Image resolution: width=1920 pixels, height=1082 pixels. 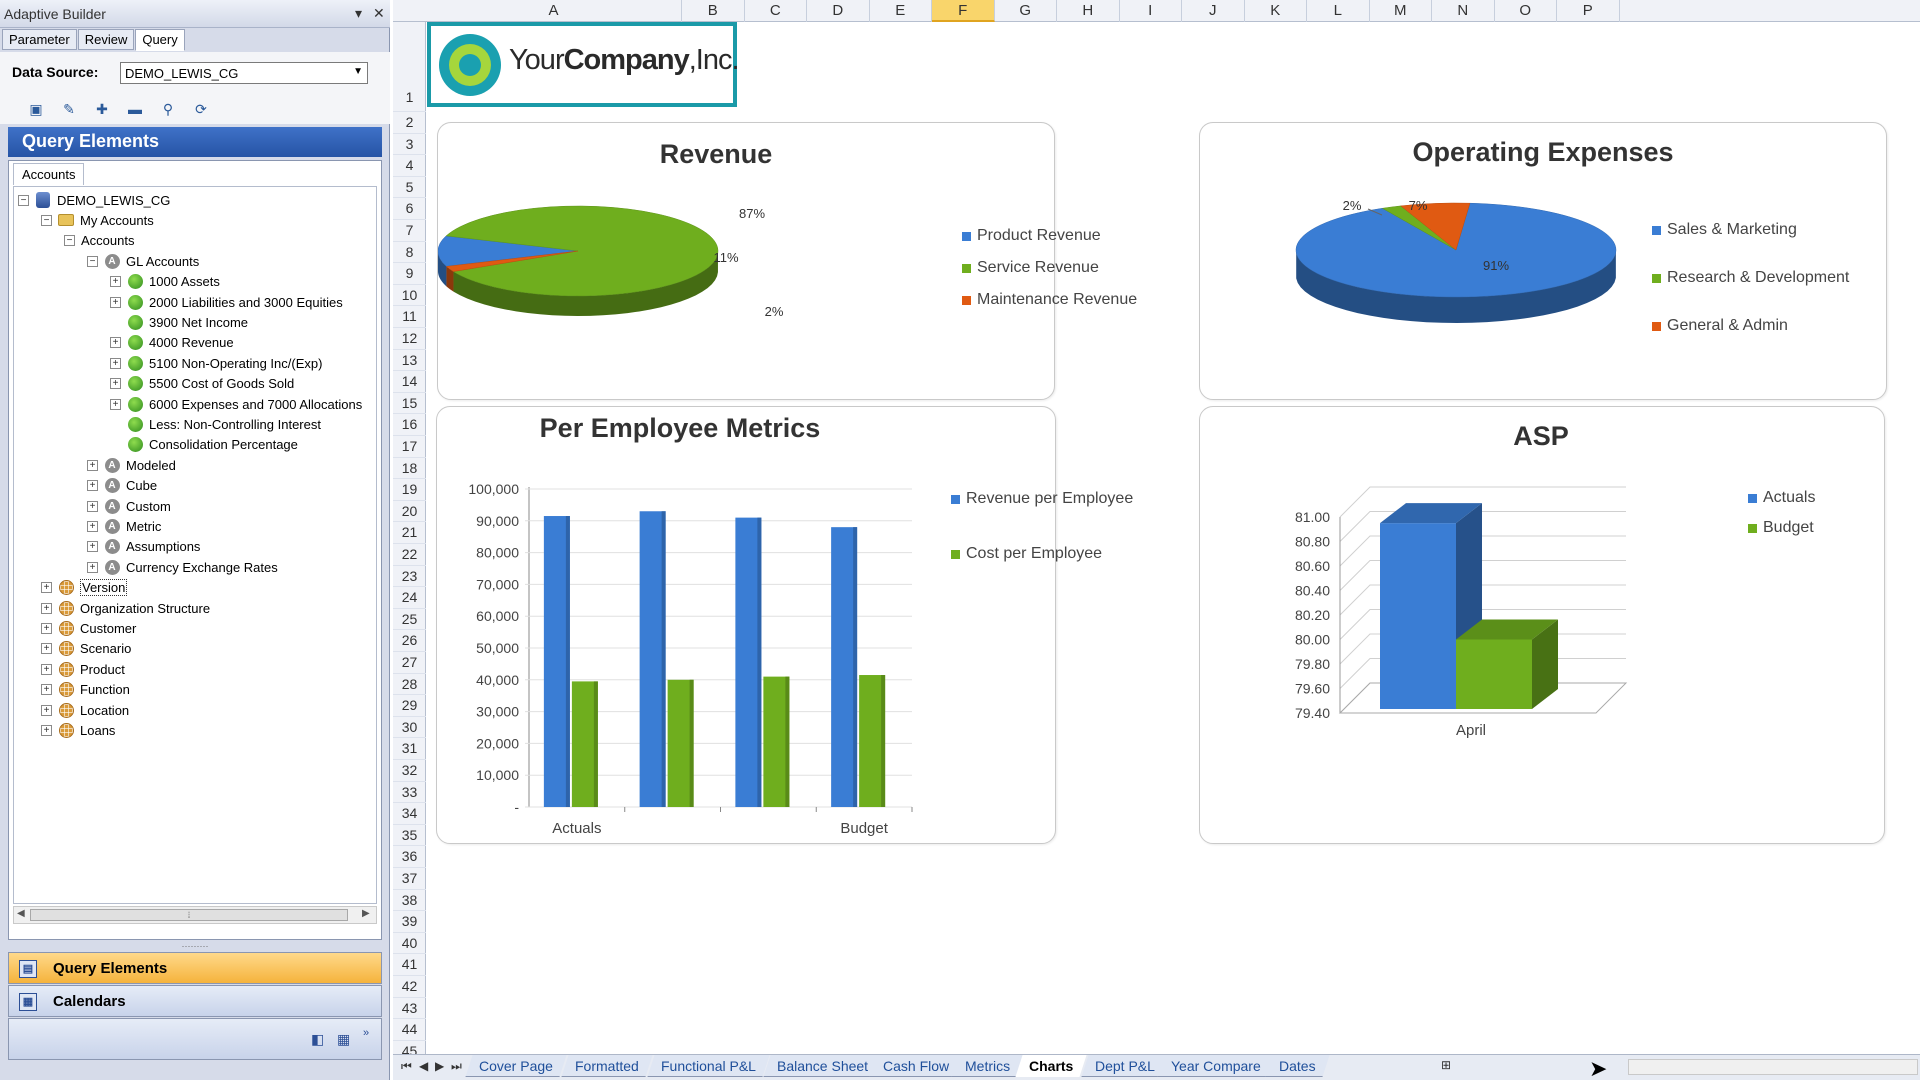 What do you see at coordinates (97, 220) in the screenshot?
I see `tree-item: − My Accounts` at bounding box center [97, 220].